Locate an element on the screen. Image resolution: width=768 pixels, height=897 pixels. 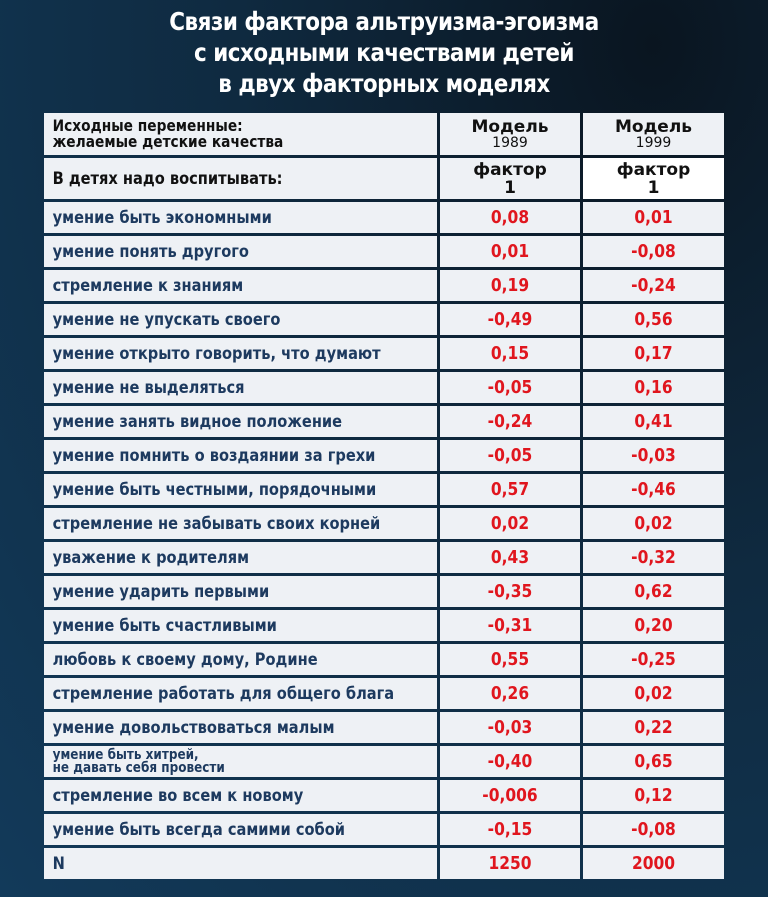
row-label-cell: умение не выделяться is located at coordinates (240, 387).